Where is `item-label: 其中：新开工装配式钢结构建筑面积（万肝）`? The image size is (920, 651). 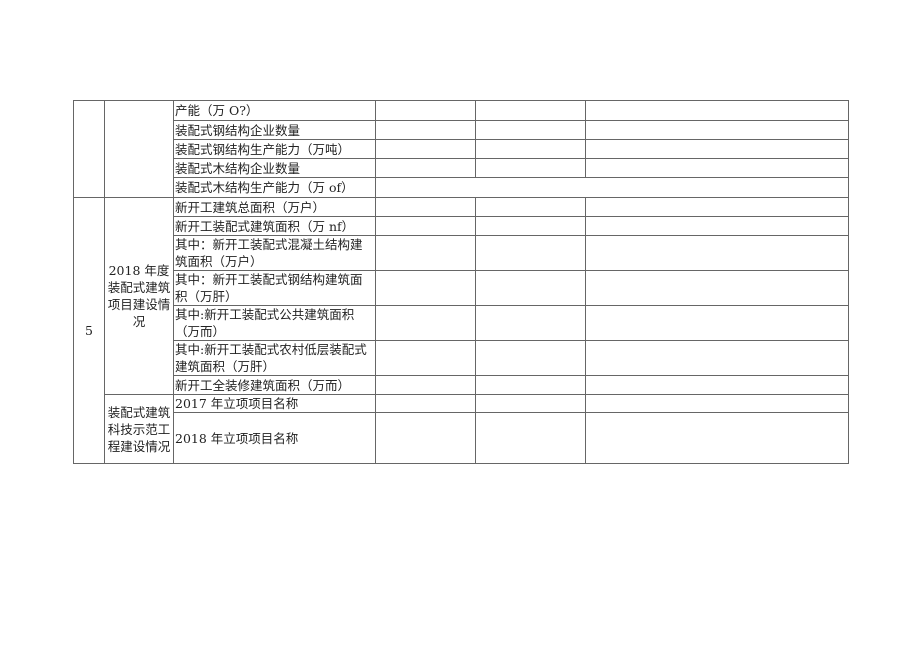
item-label: 其中：新开工装配式钢结构建筑面积（万肝） is located at coordinates (274, 288).